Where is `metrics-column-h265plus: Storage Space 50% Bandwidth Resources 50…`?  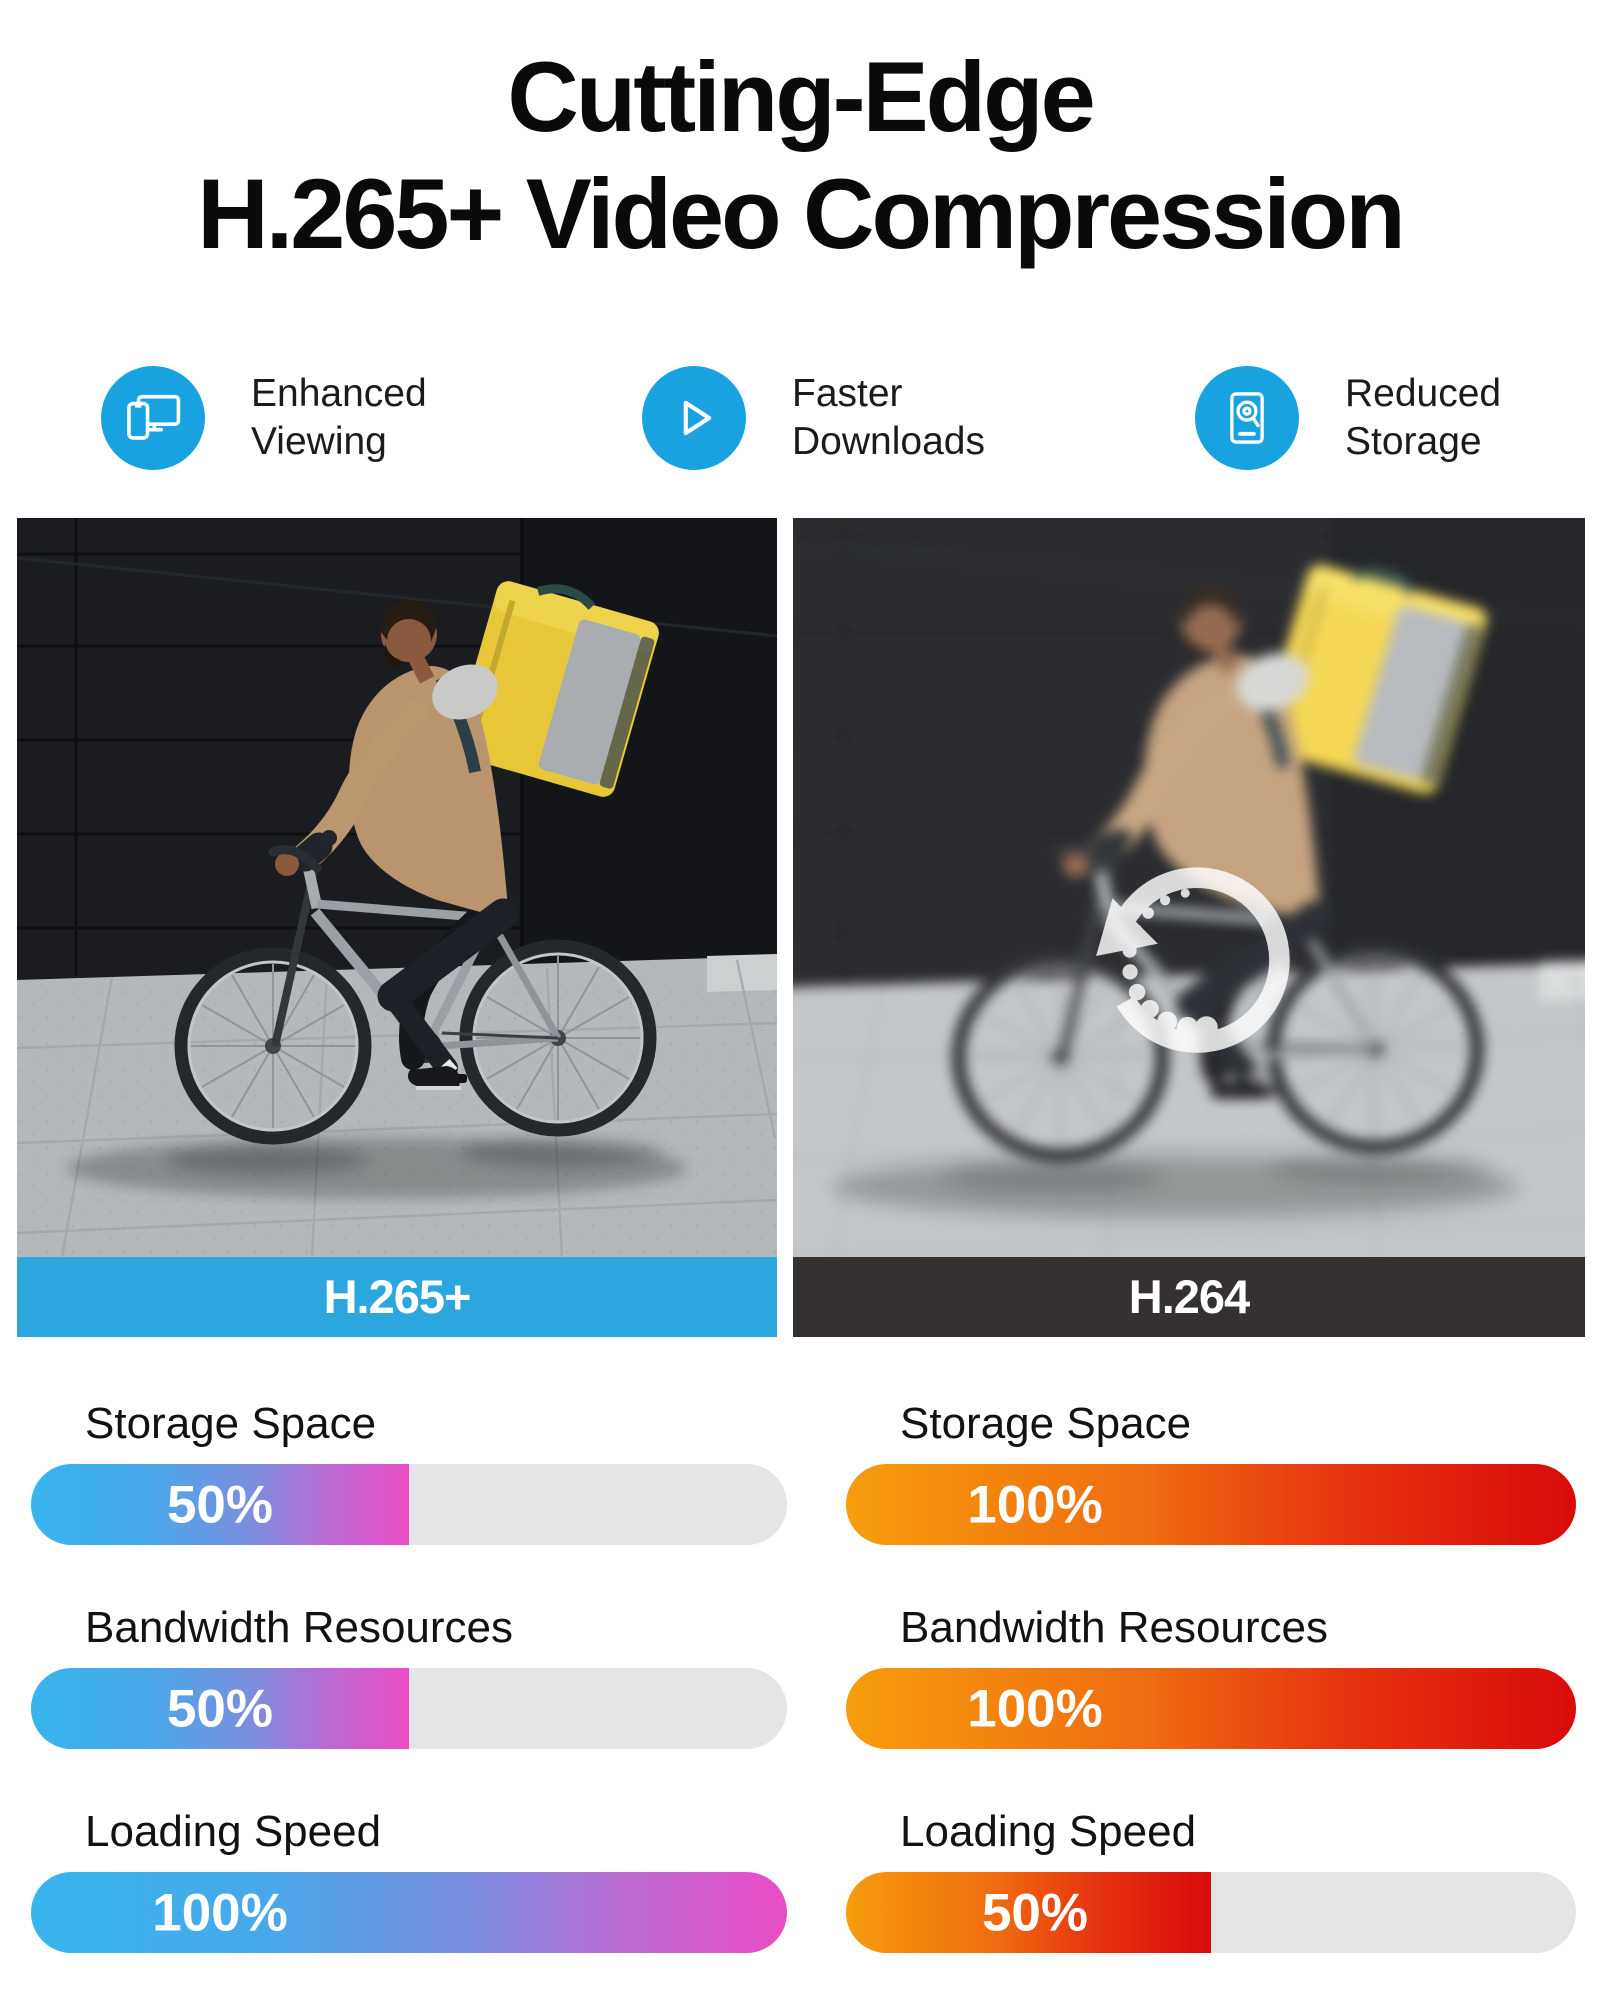
metrics-column-h265plus: Storage Space 50% Bandwidth Resources 50… is located at coordinates (409, 1704).